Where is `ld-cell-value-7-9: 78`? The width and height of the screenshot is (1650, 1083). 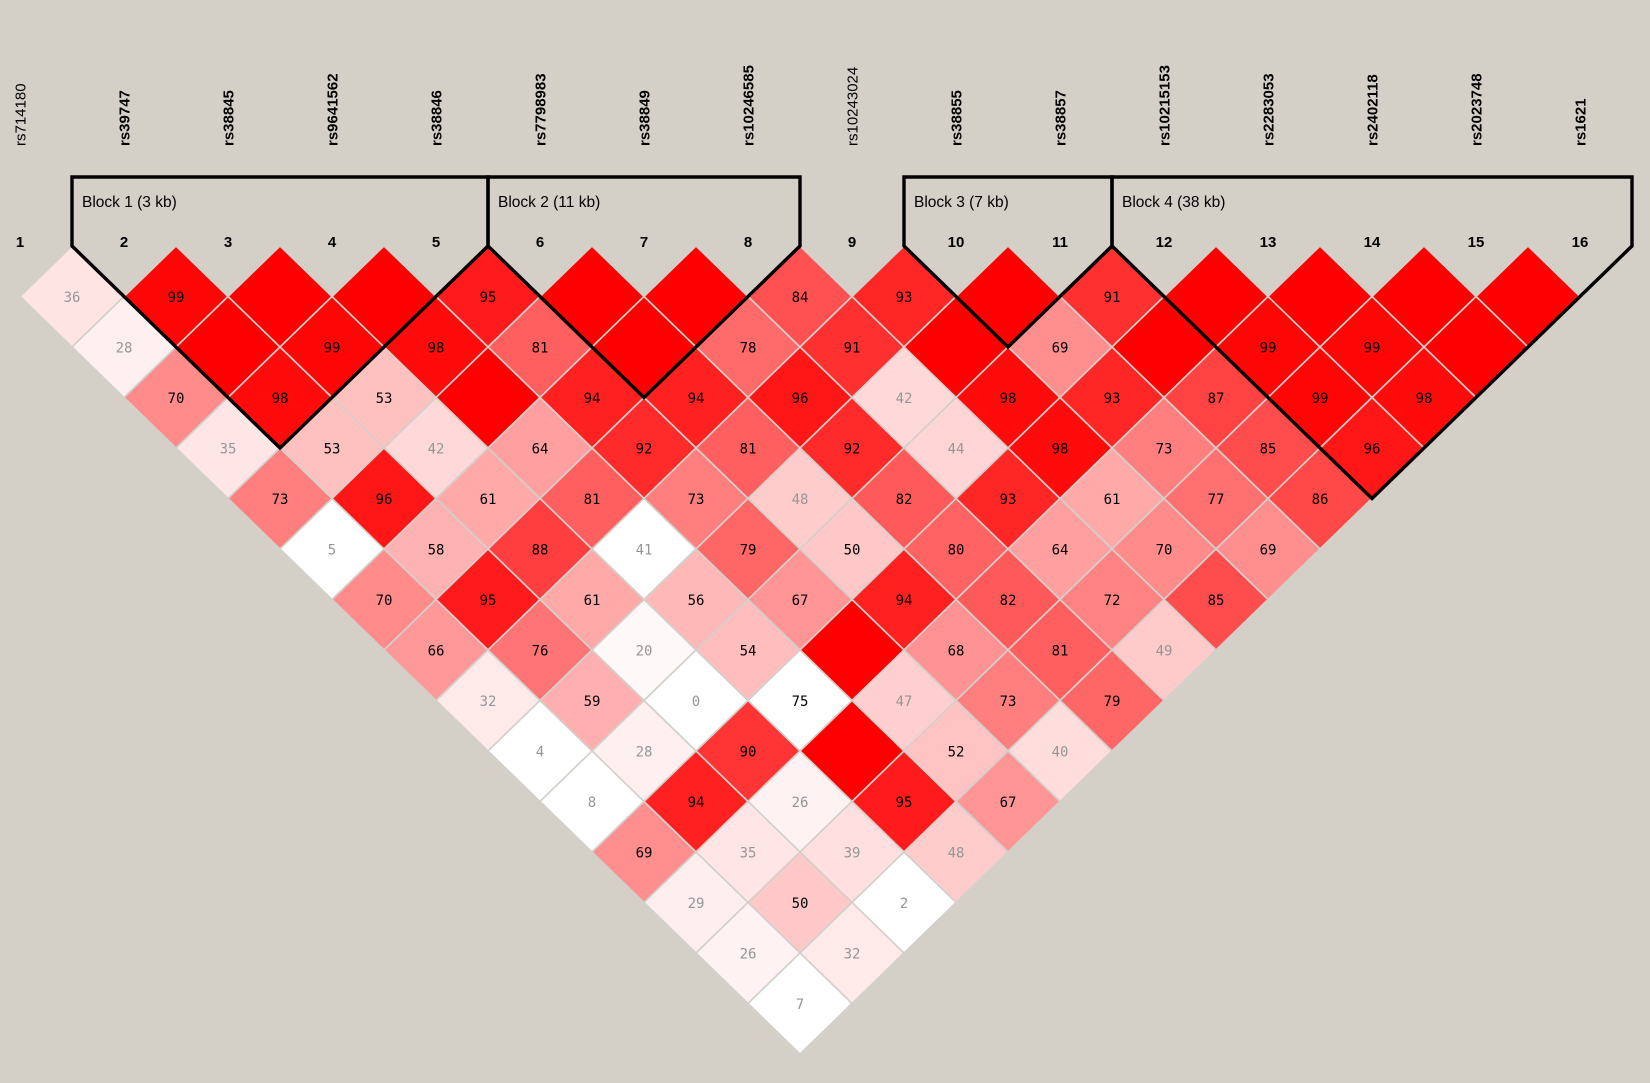
ld-cell-value-7-9: 78 is located at coordinates (748, 349).